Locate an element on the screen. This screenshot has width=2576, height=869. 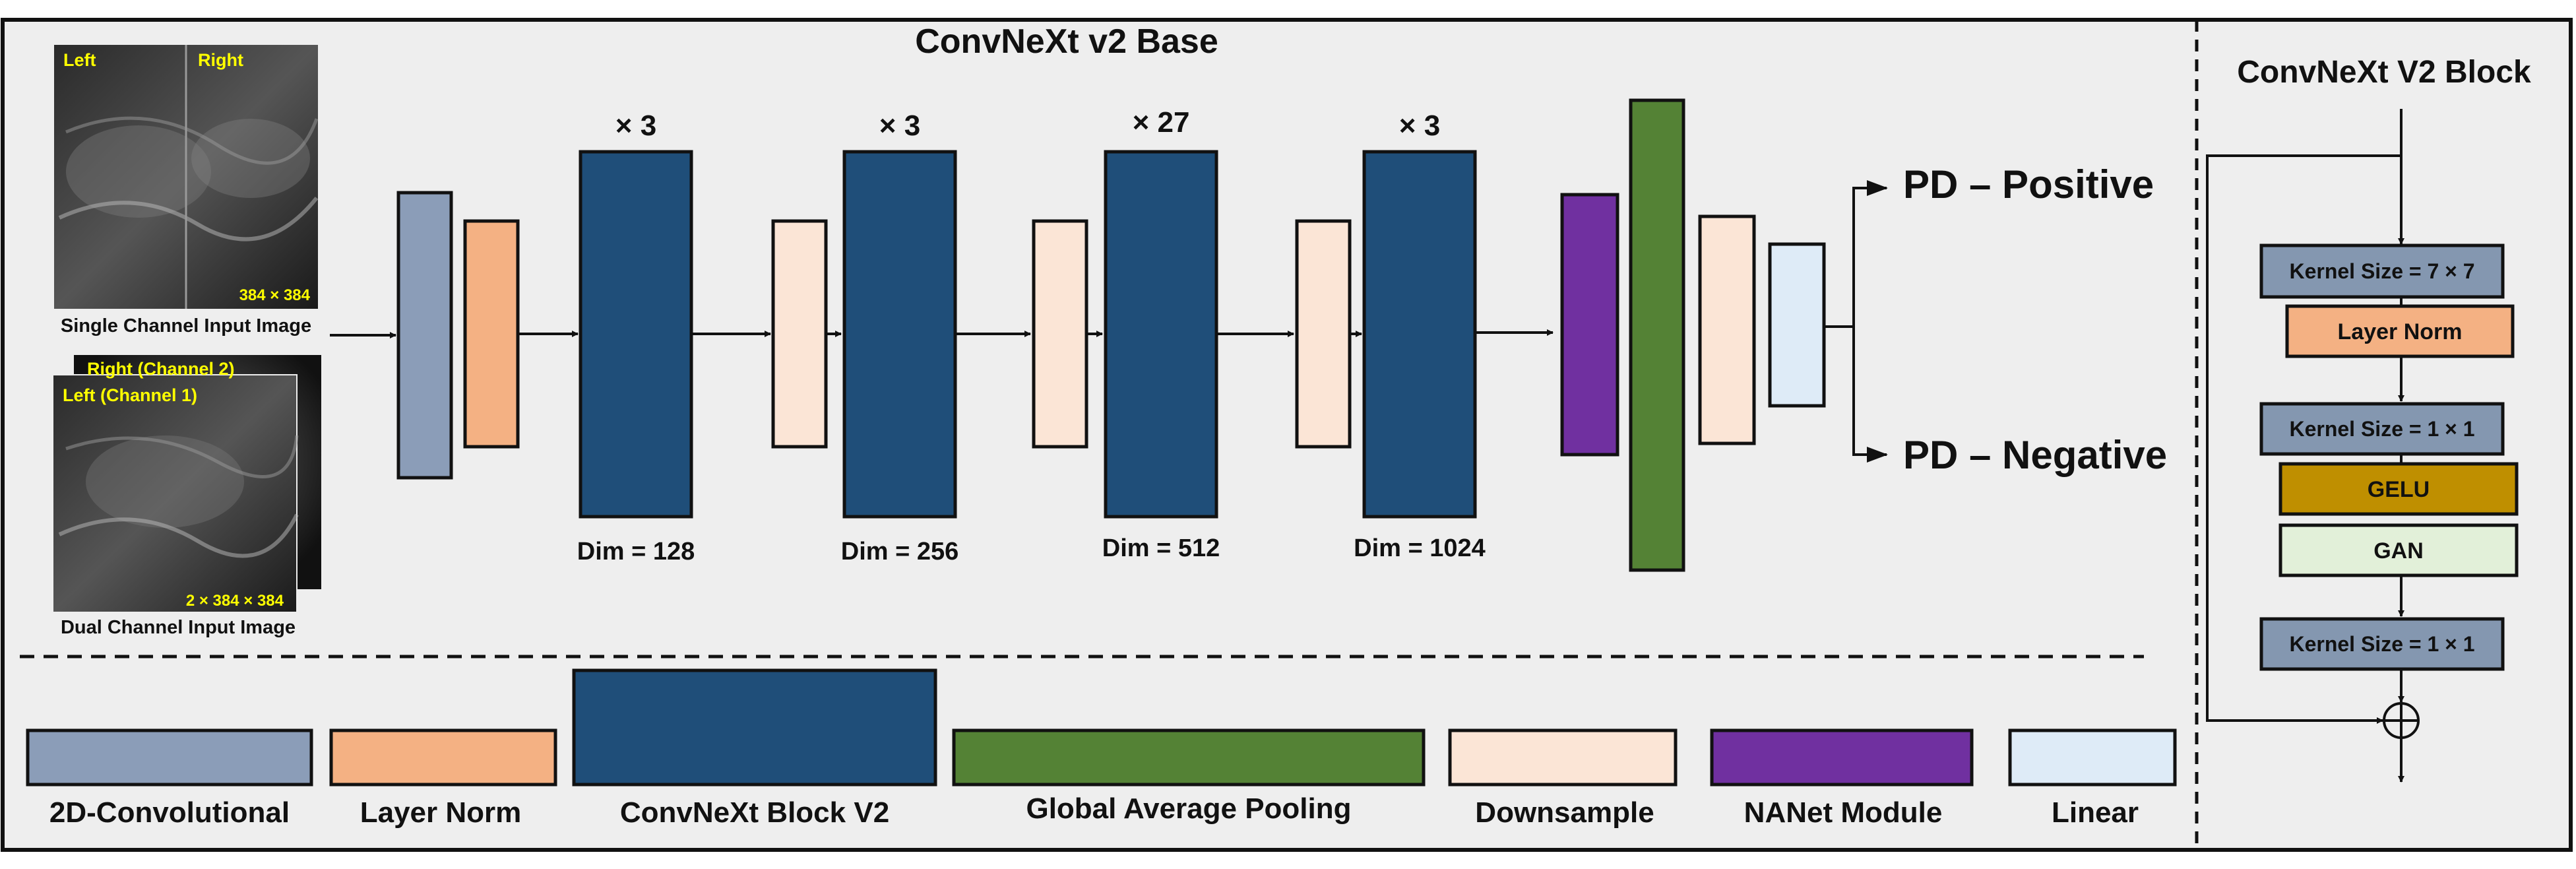
circled-plus-icon is located at coordinates (2401, 720).